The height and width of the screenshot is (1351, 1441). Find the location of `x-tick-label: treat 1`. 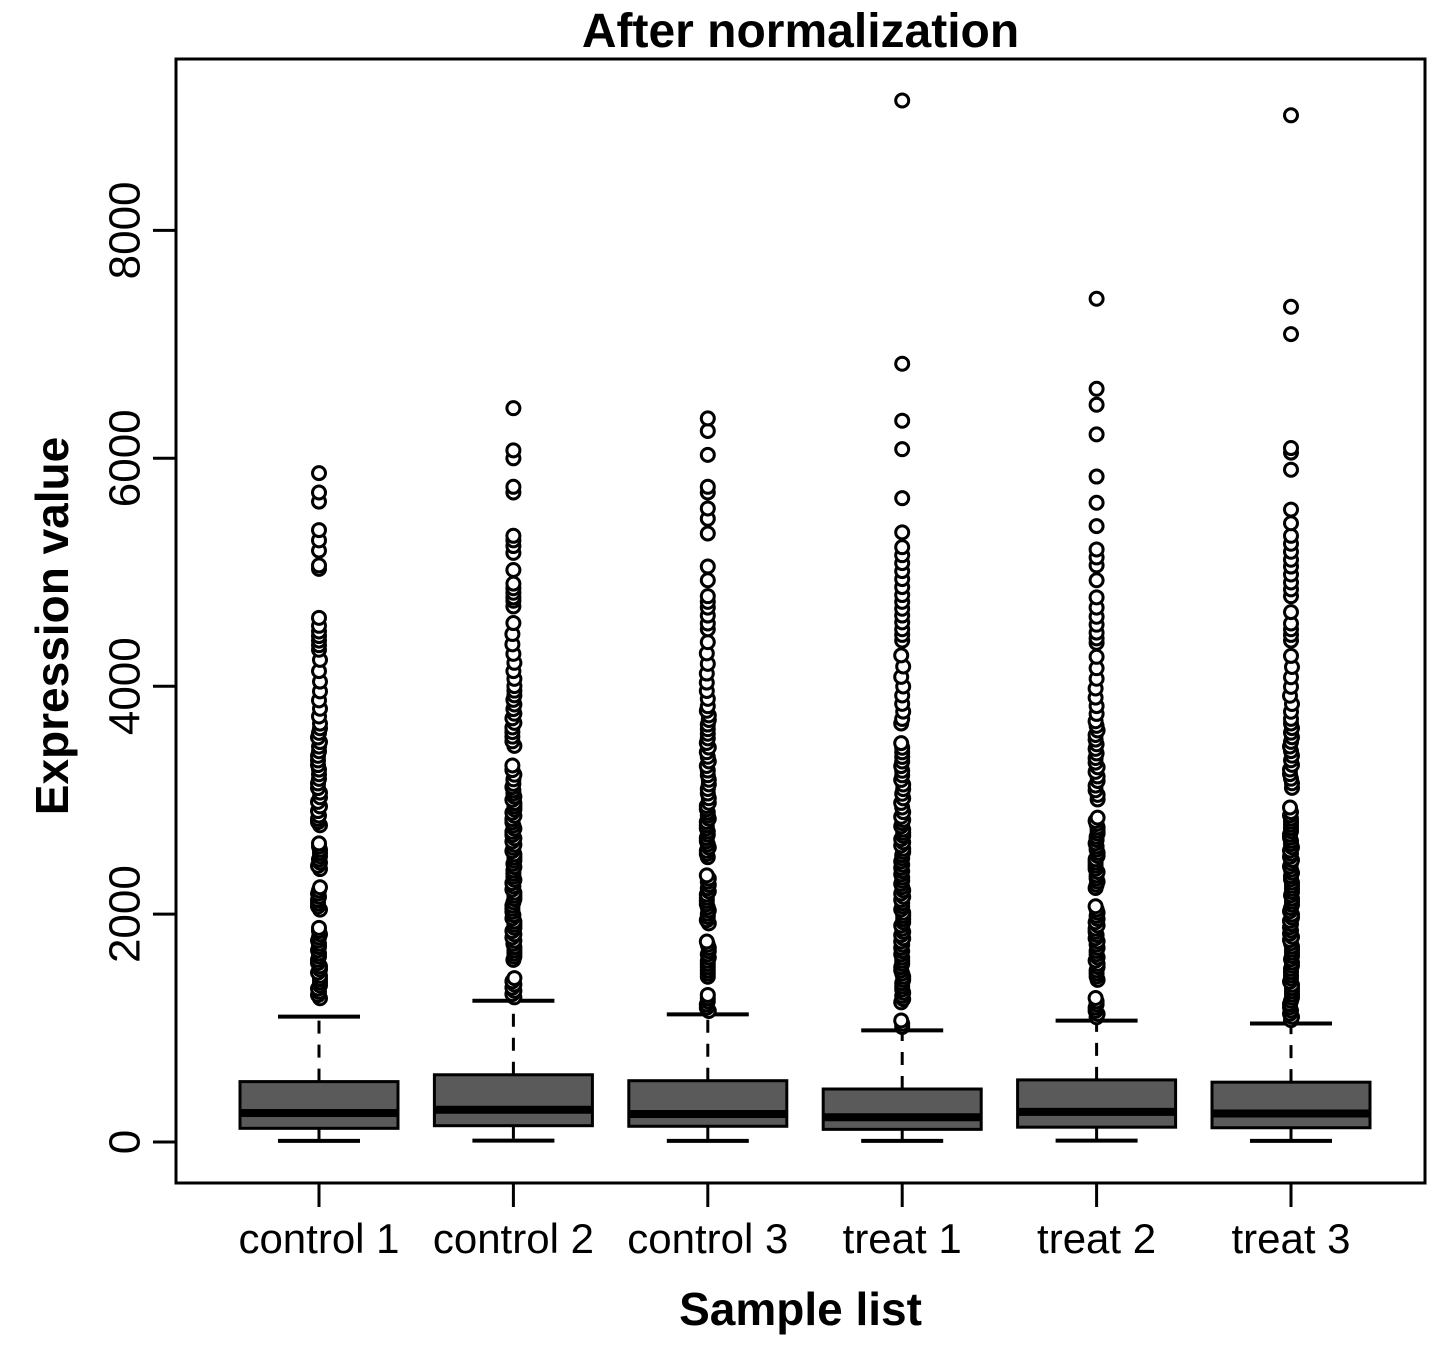

x-tick-label: treat 1 is located at coordinates (902, 1238).